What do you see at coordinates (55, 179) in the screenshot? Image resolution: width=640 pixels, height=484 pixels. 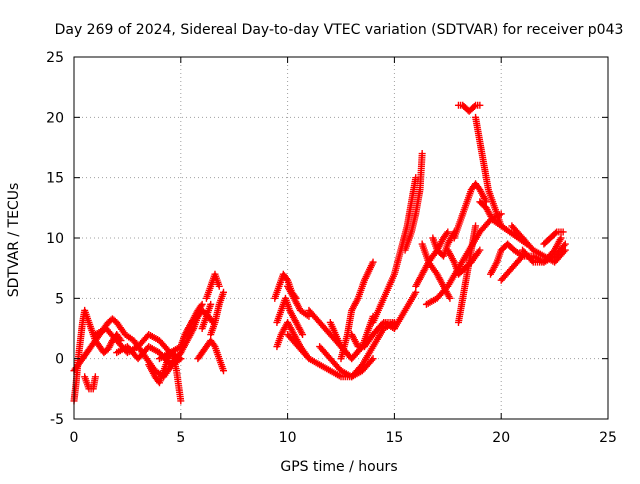 I see `y-tick-label: 15` at bounding box center [55, 179].